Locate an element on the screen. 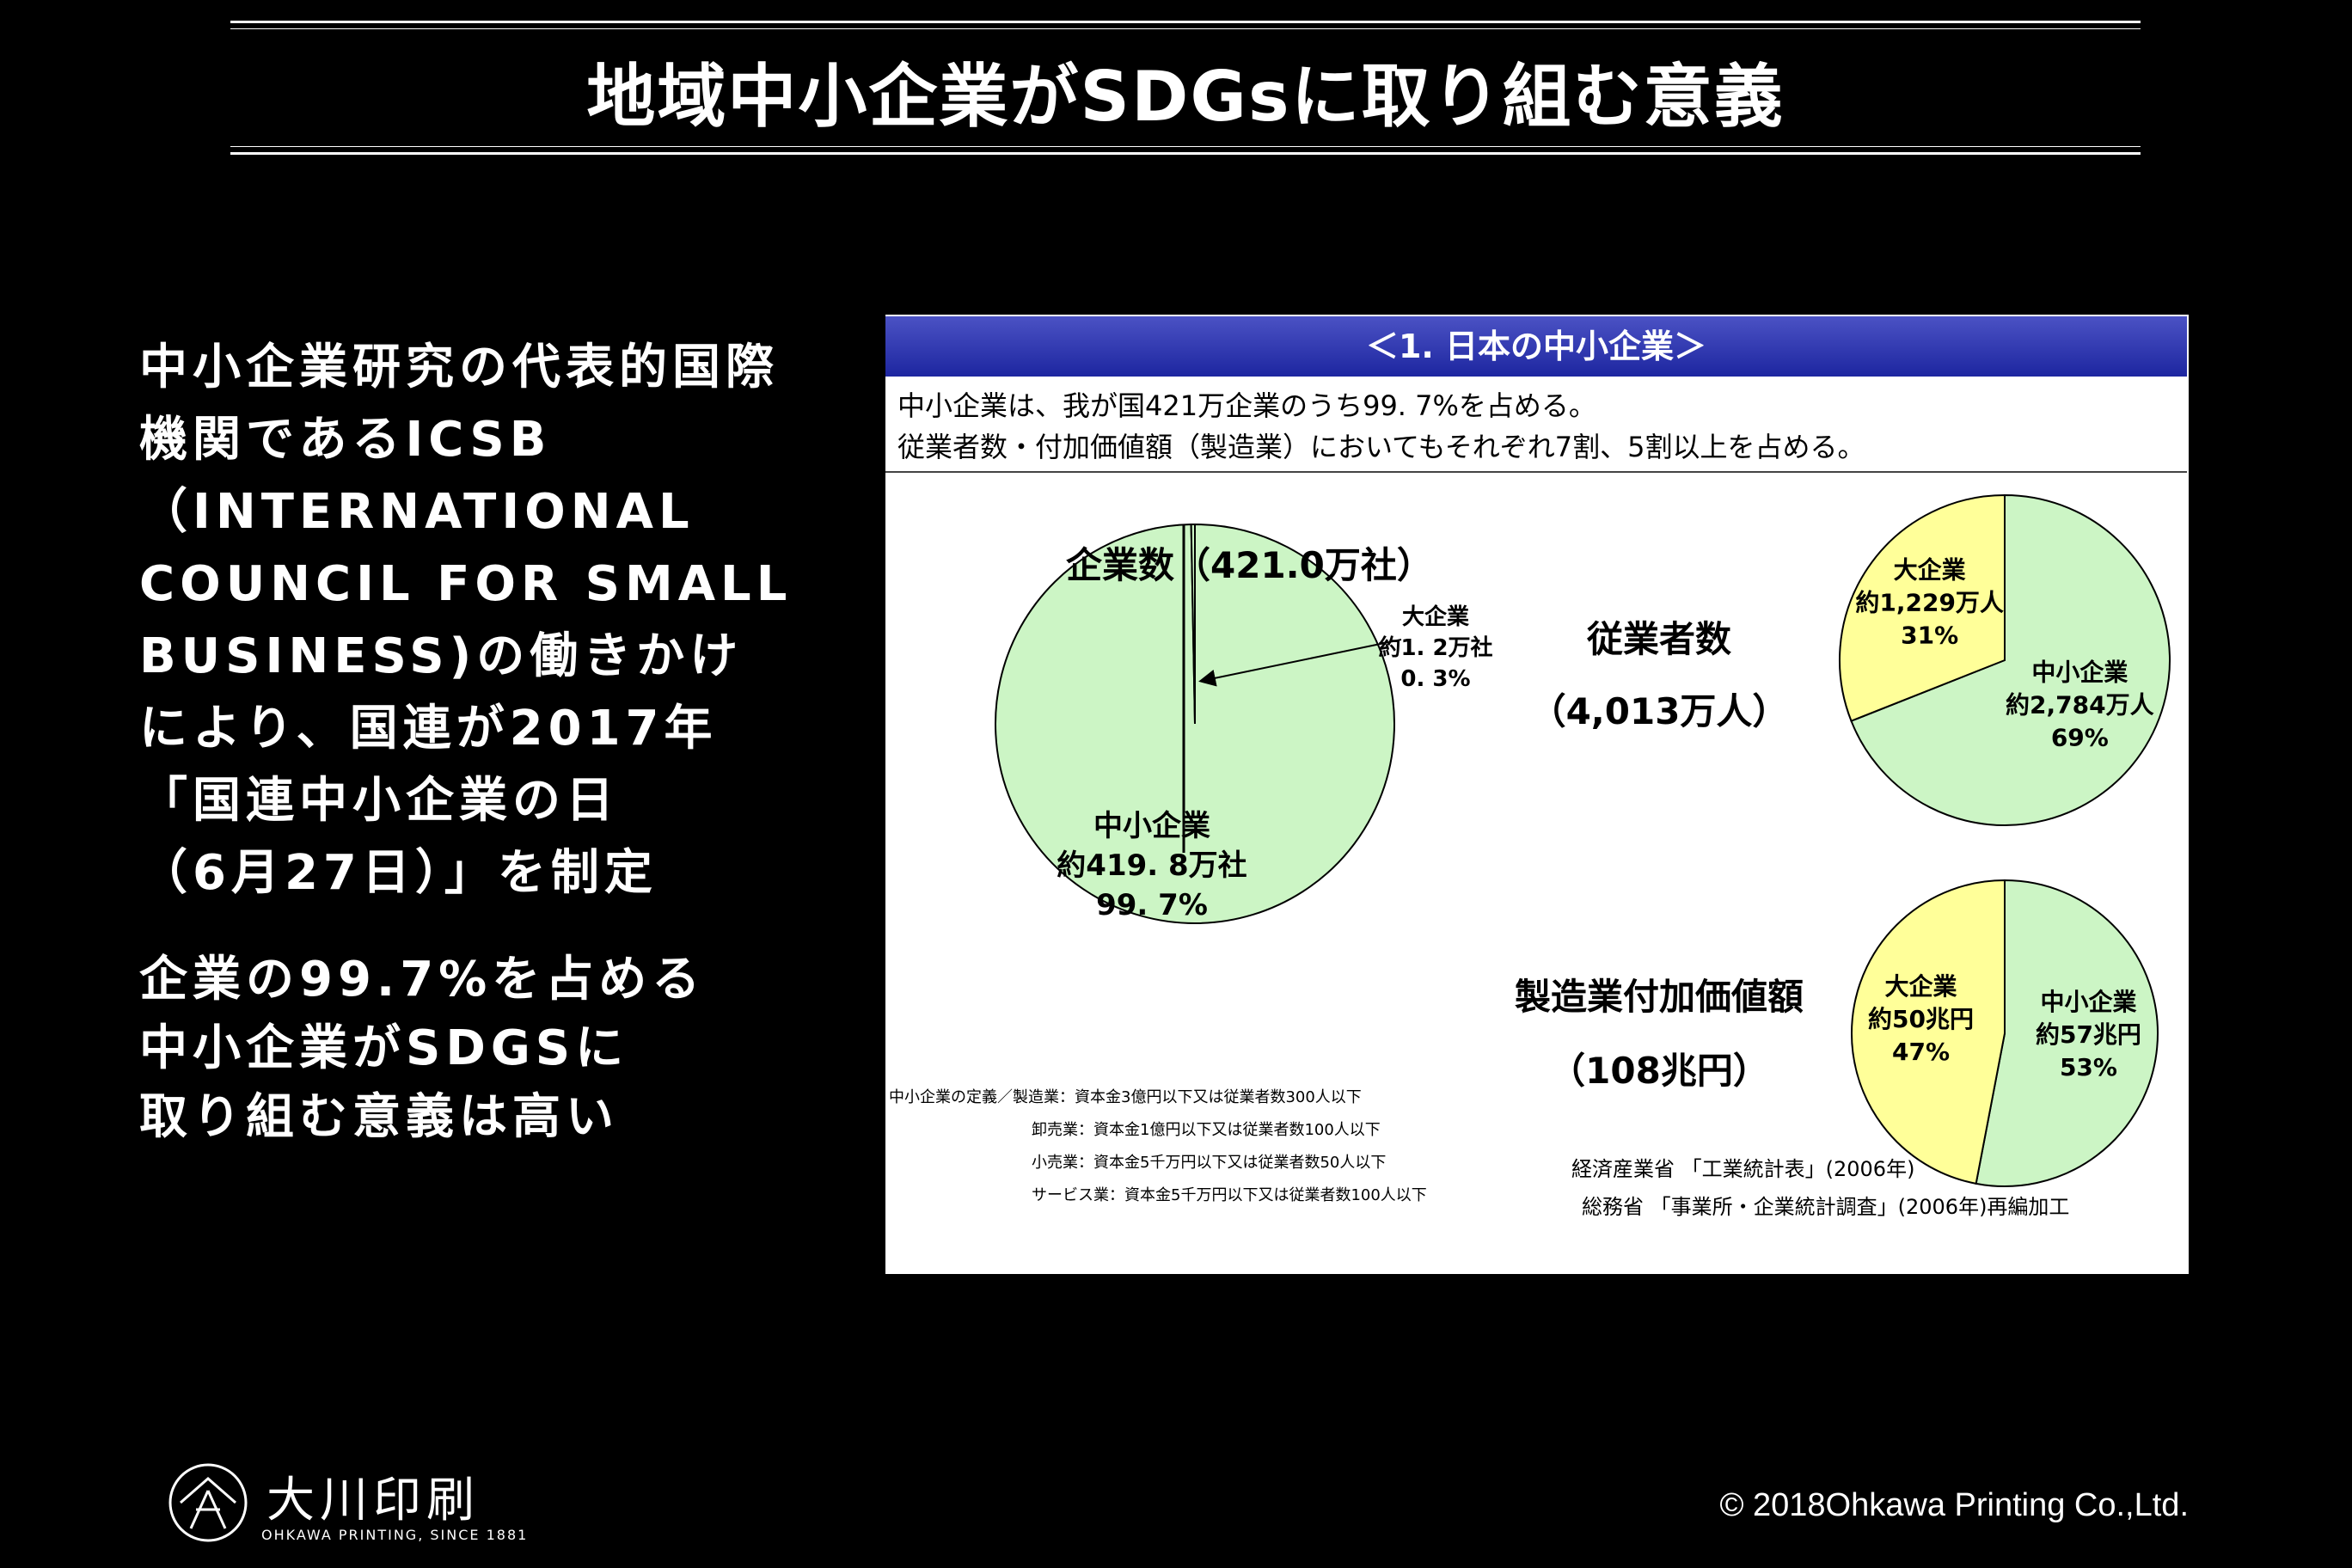 The width and height of the screenshot is (2352, 1568). intro-line: により、国連が2017年 is located at coordinates (428, 728).